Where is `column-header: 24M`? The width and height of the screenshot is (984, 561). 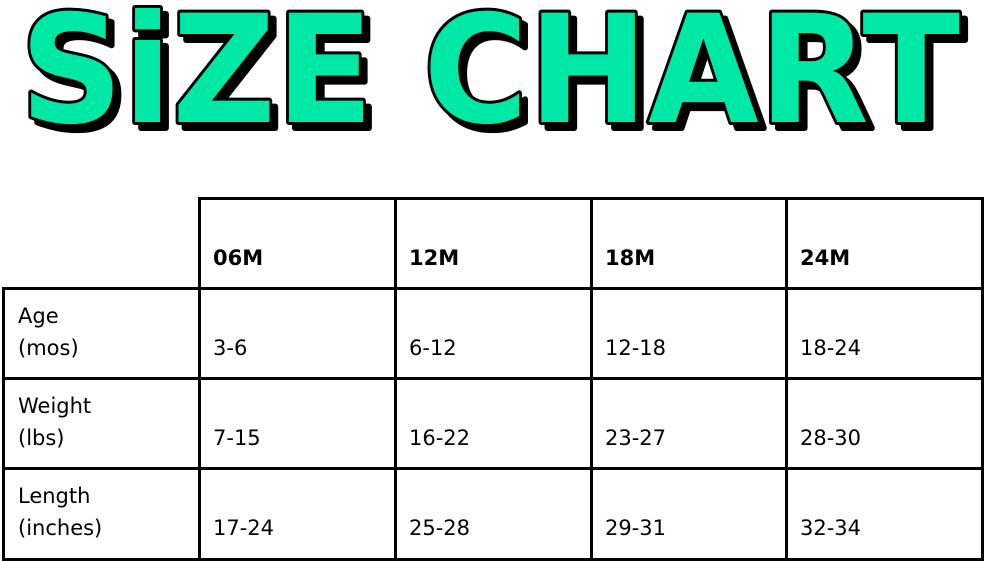
column-header: 24M is located at coordinates (825, 258).